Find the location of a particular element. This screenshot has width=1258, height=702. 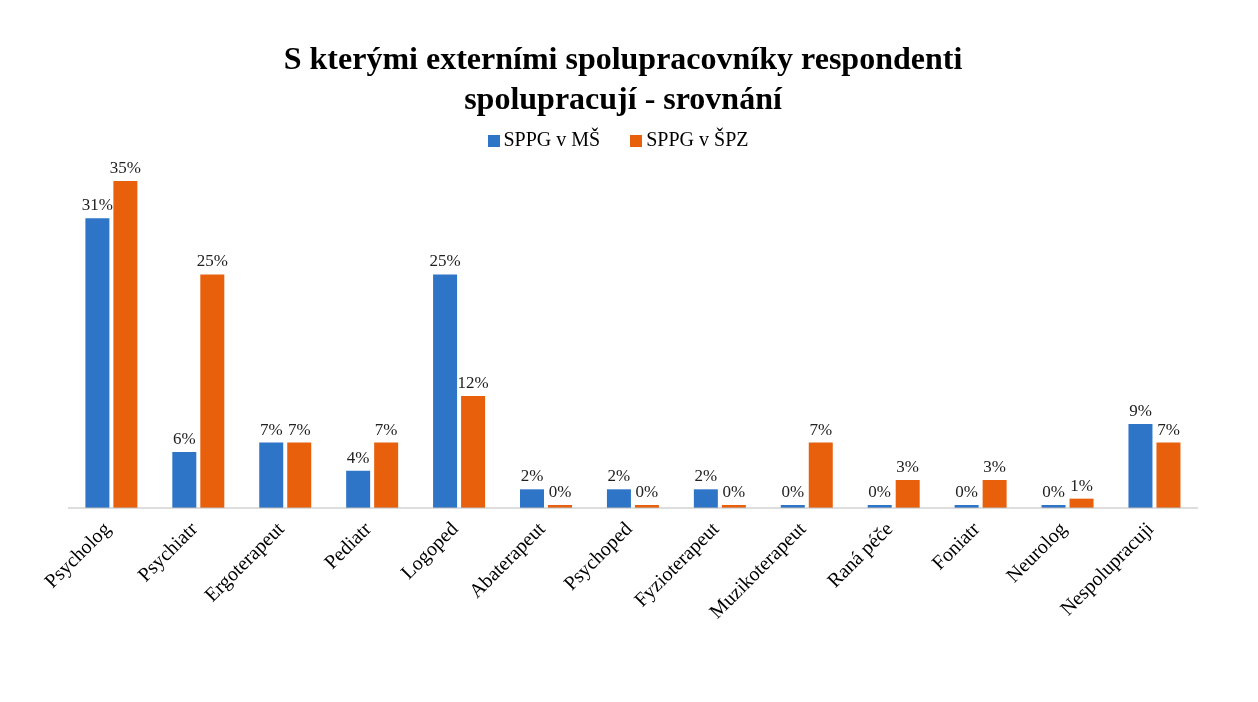

data-label: 31% is located at coordinates (97, 205).